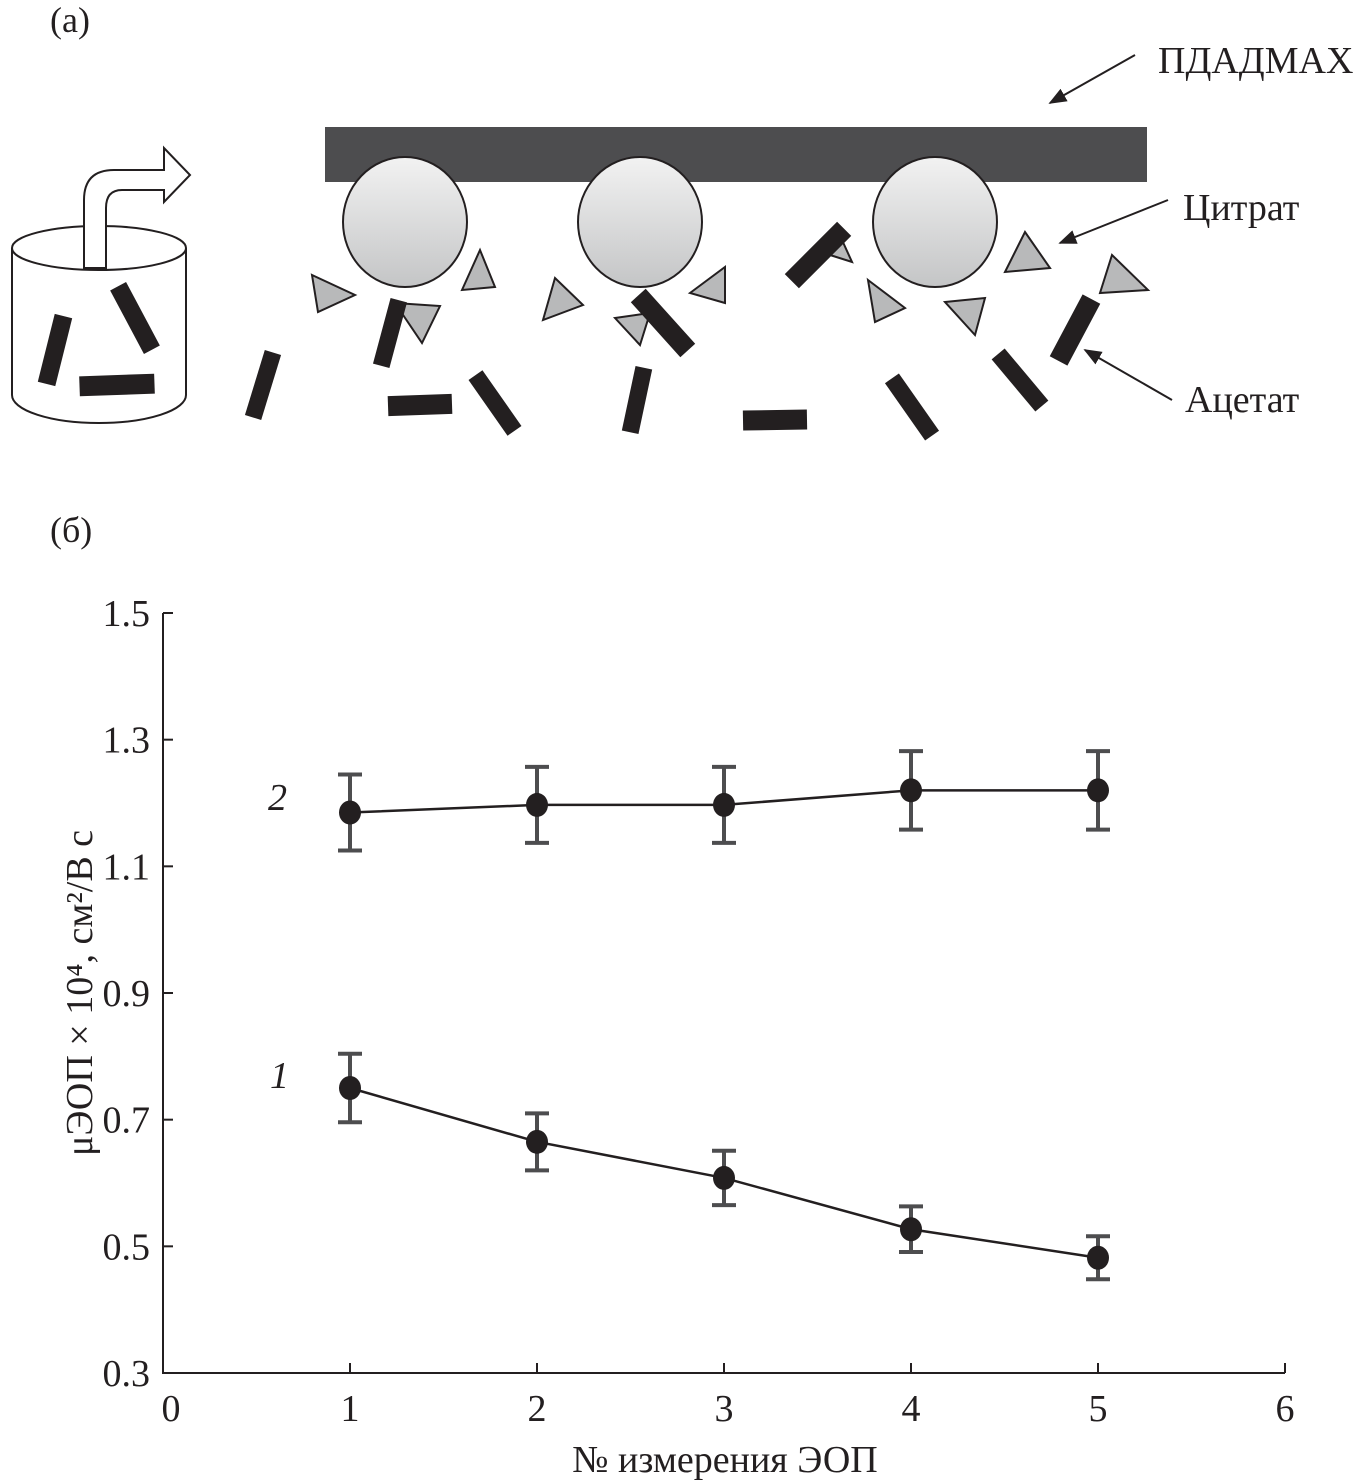 Image resolution: width=1372 pixels, height=1484 pixels. Describe the element at coordinates (1285, 1409) in the screenshot. I see `x-tick-label: 6` at that location.